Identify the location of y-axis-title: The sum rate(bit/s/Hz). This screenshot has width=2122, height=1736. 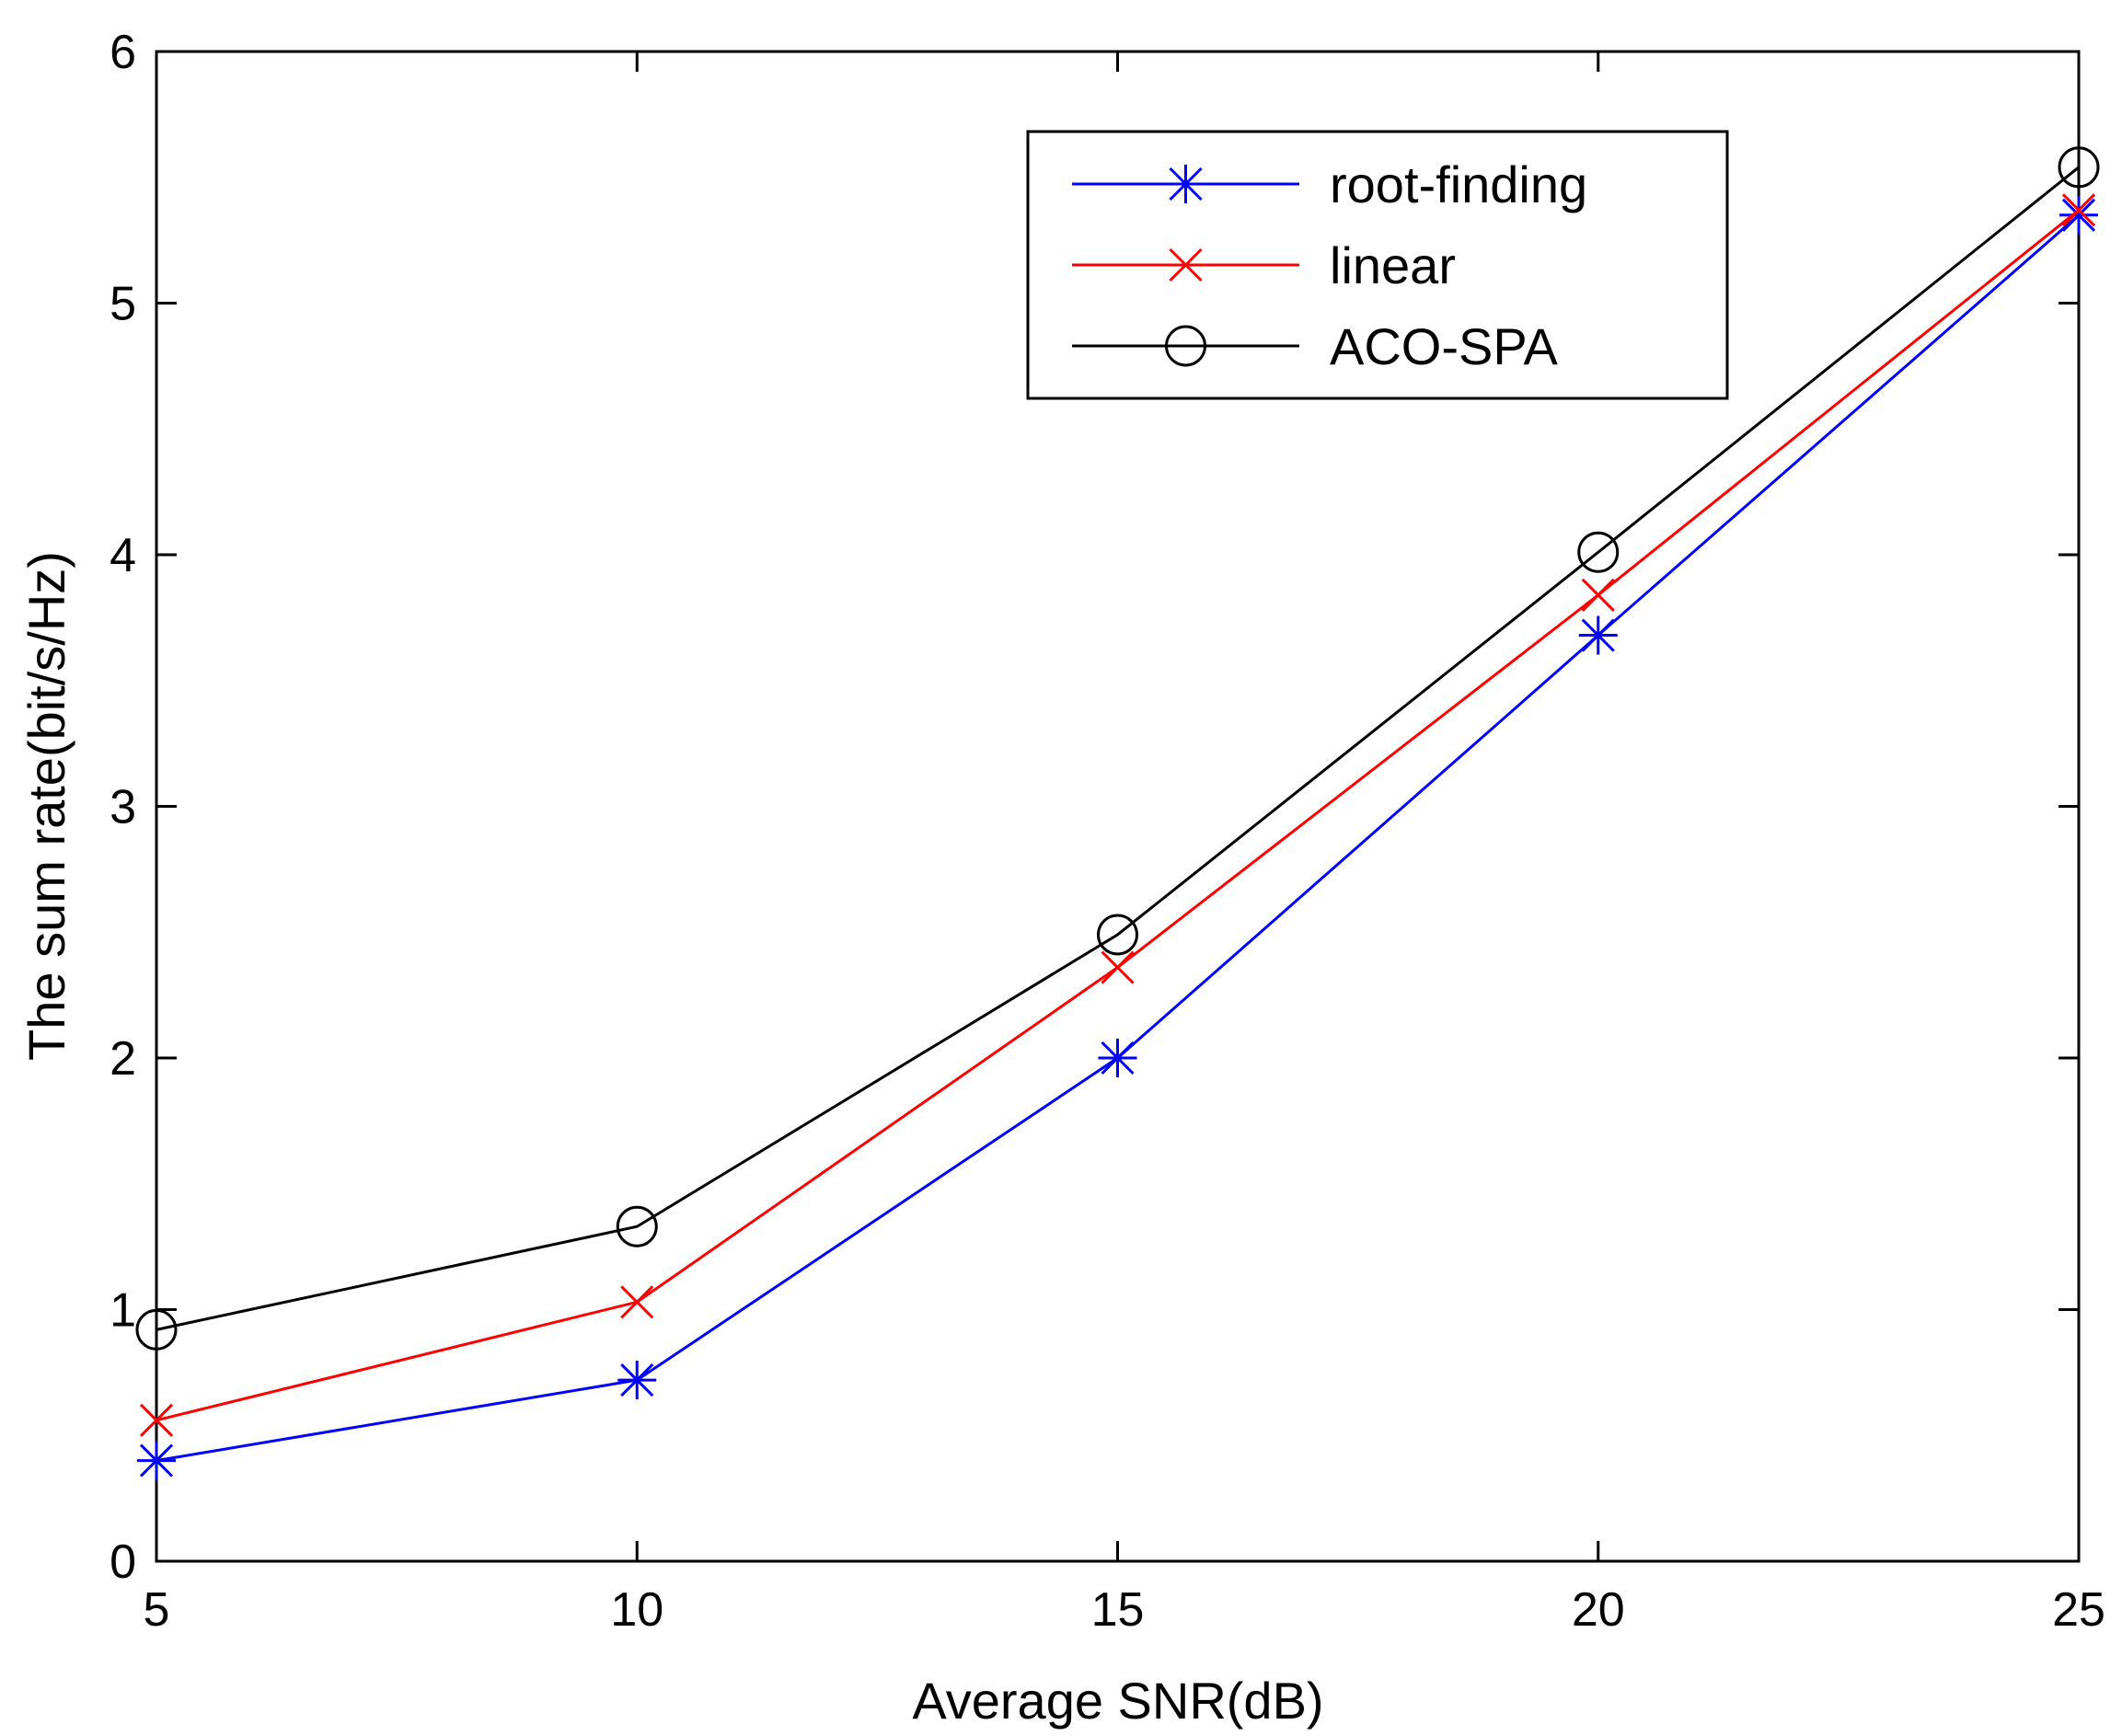
(46, 806).